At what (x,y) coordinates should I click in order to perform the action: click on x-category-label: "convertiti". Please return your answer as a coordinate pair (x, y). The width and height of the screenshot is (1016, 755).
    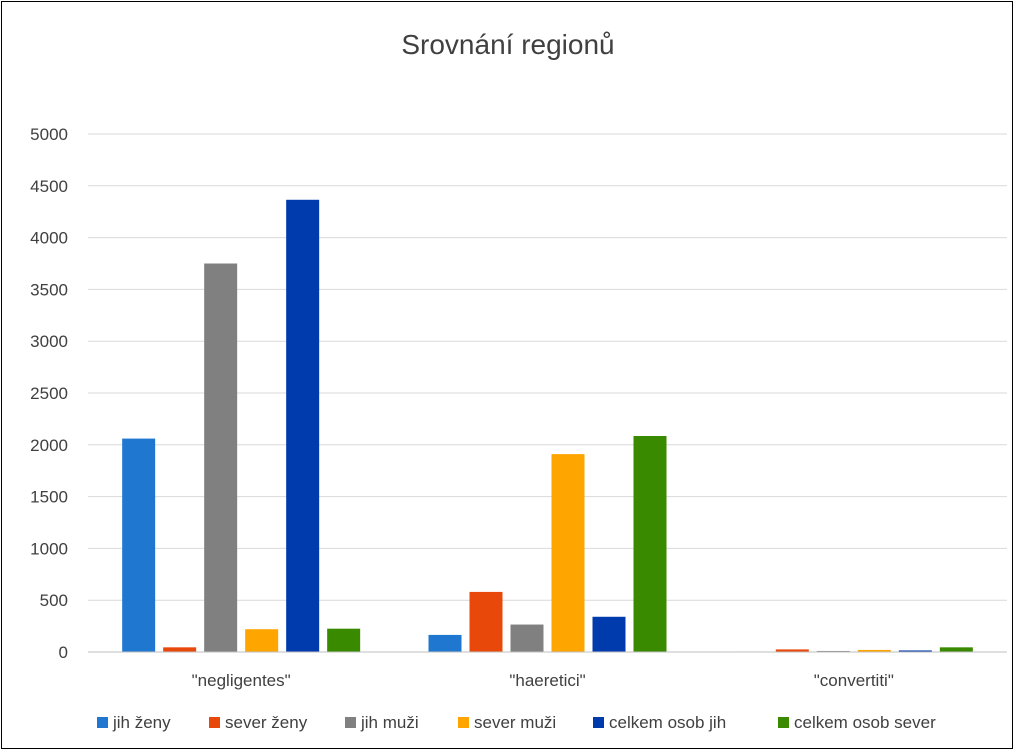
    Looking at the image, I should click on (854, 680).